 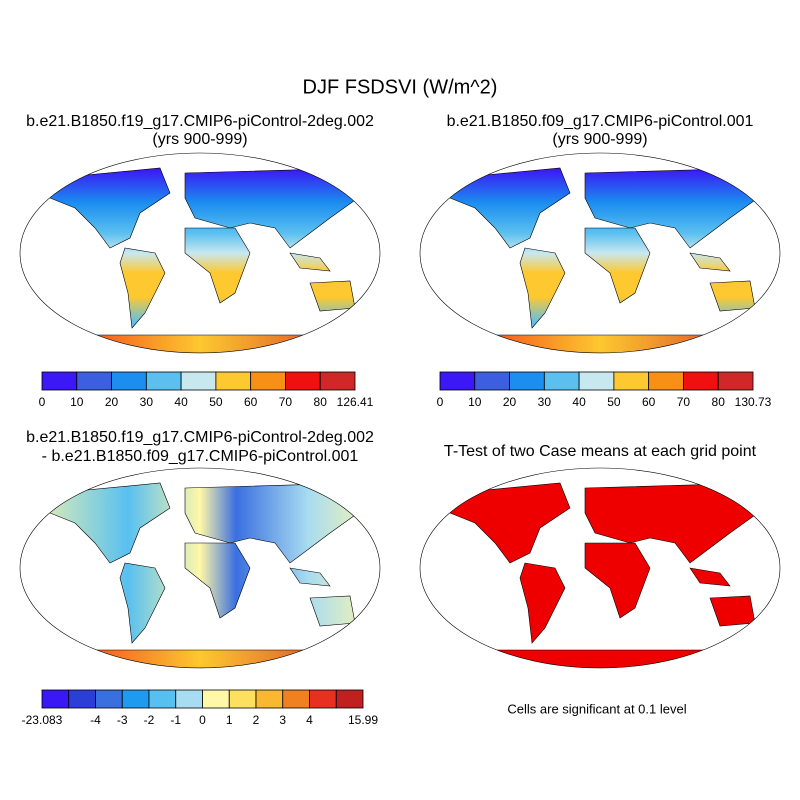 What do you see at coordinates (95, 720) in the screenshot?
I see `colorbar-label: -4` at bounding box center [95, 720].